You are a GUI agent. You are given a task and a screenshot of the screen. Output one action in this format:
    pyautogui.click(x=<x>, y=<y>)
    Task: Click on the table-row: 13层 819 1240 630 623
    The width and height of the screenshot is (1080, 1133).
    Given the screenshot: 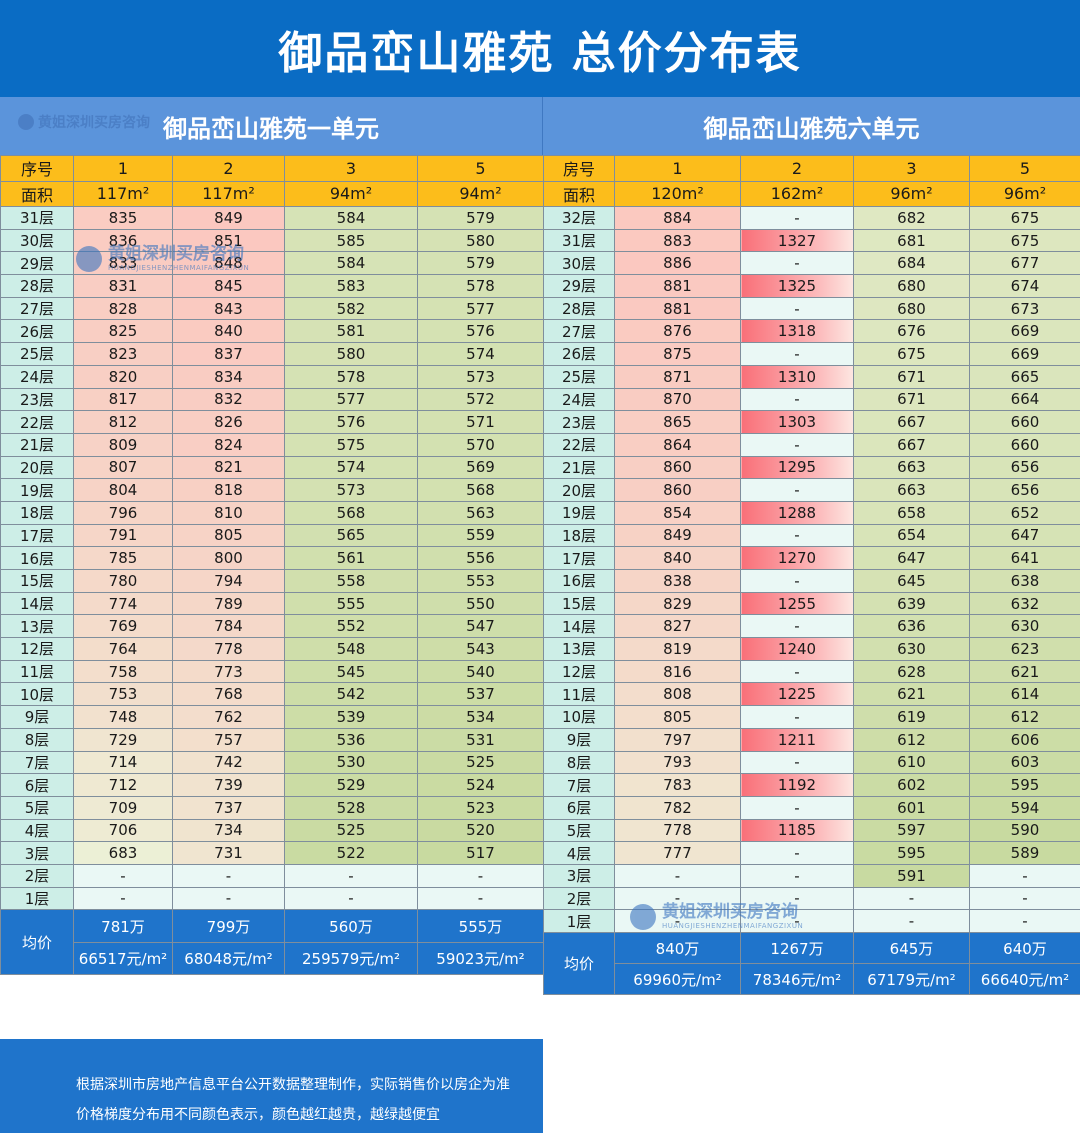 What is the action you would take?
    pyautogui.click(x=811, y=649)
    